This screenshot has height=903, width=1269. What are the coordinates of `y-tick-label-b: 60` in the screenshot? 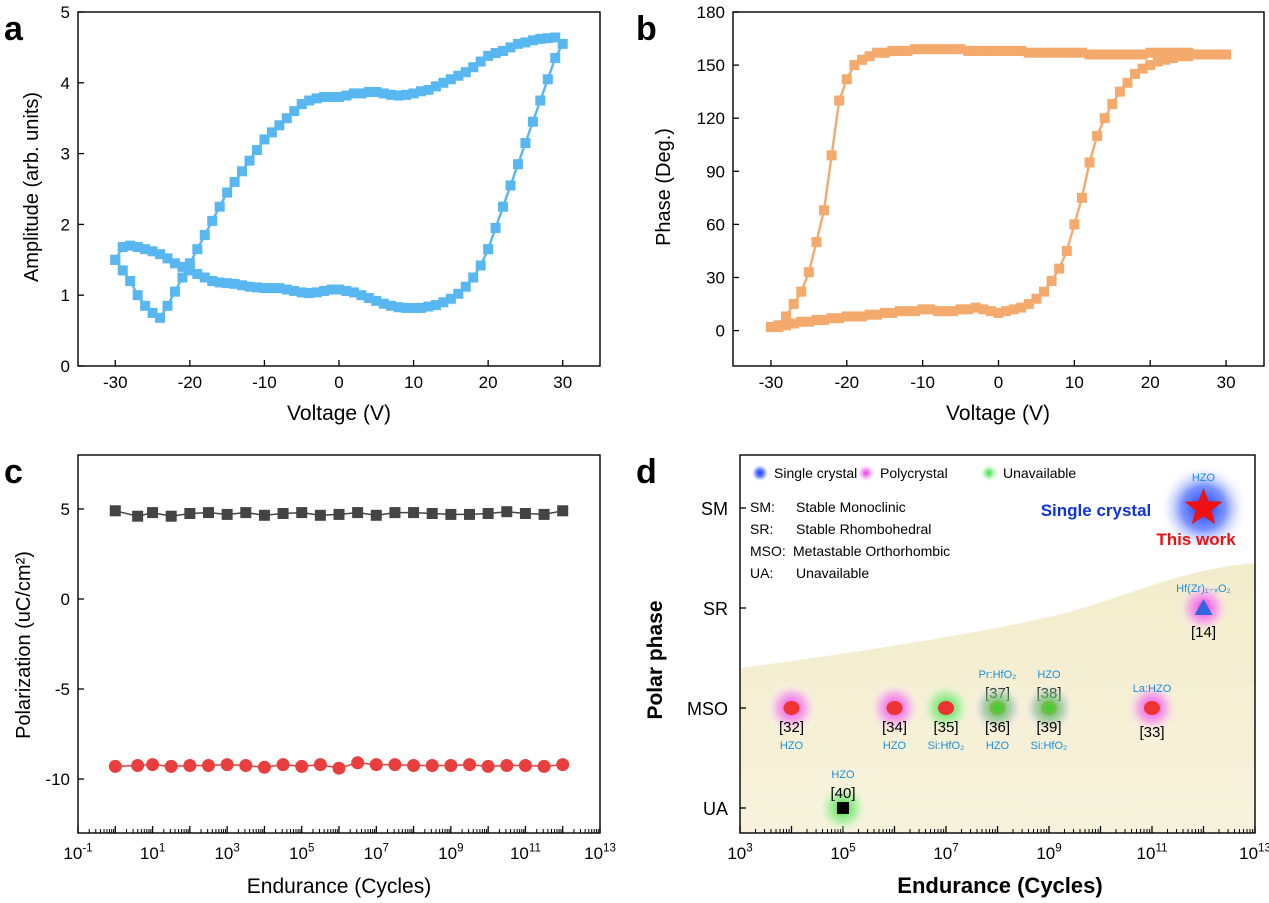 It's located at (715, 224).